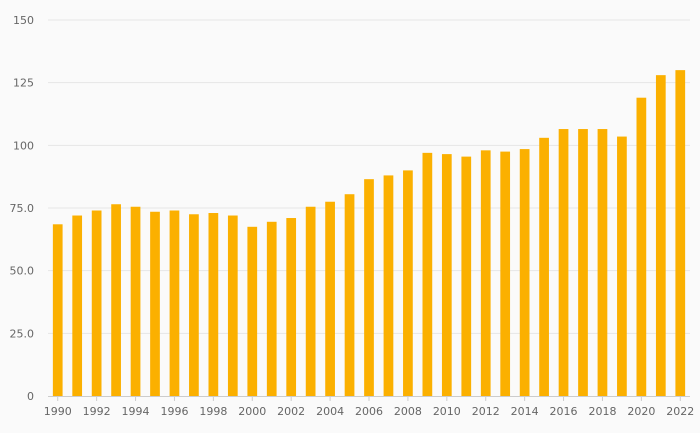 The image size is (700, 433). I want to click on x-tick-label: 2016, so click(564, 411).